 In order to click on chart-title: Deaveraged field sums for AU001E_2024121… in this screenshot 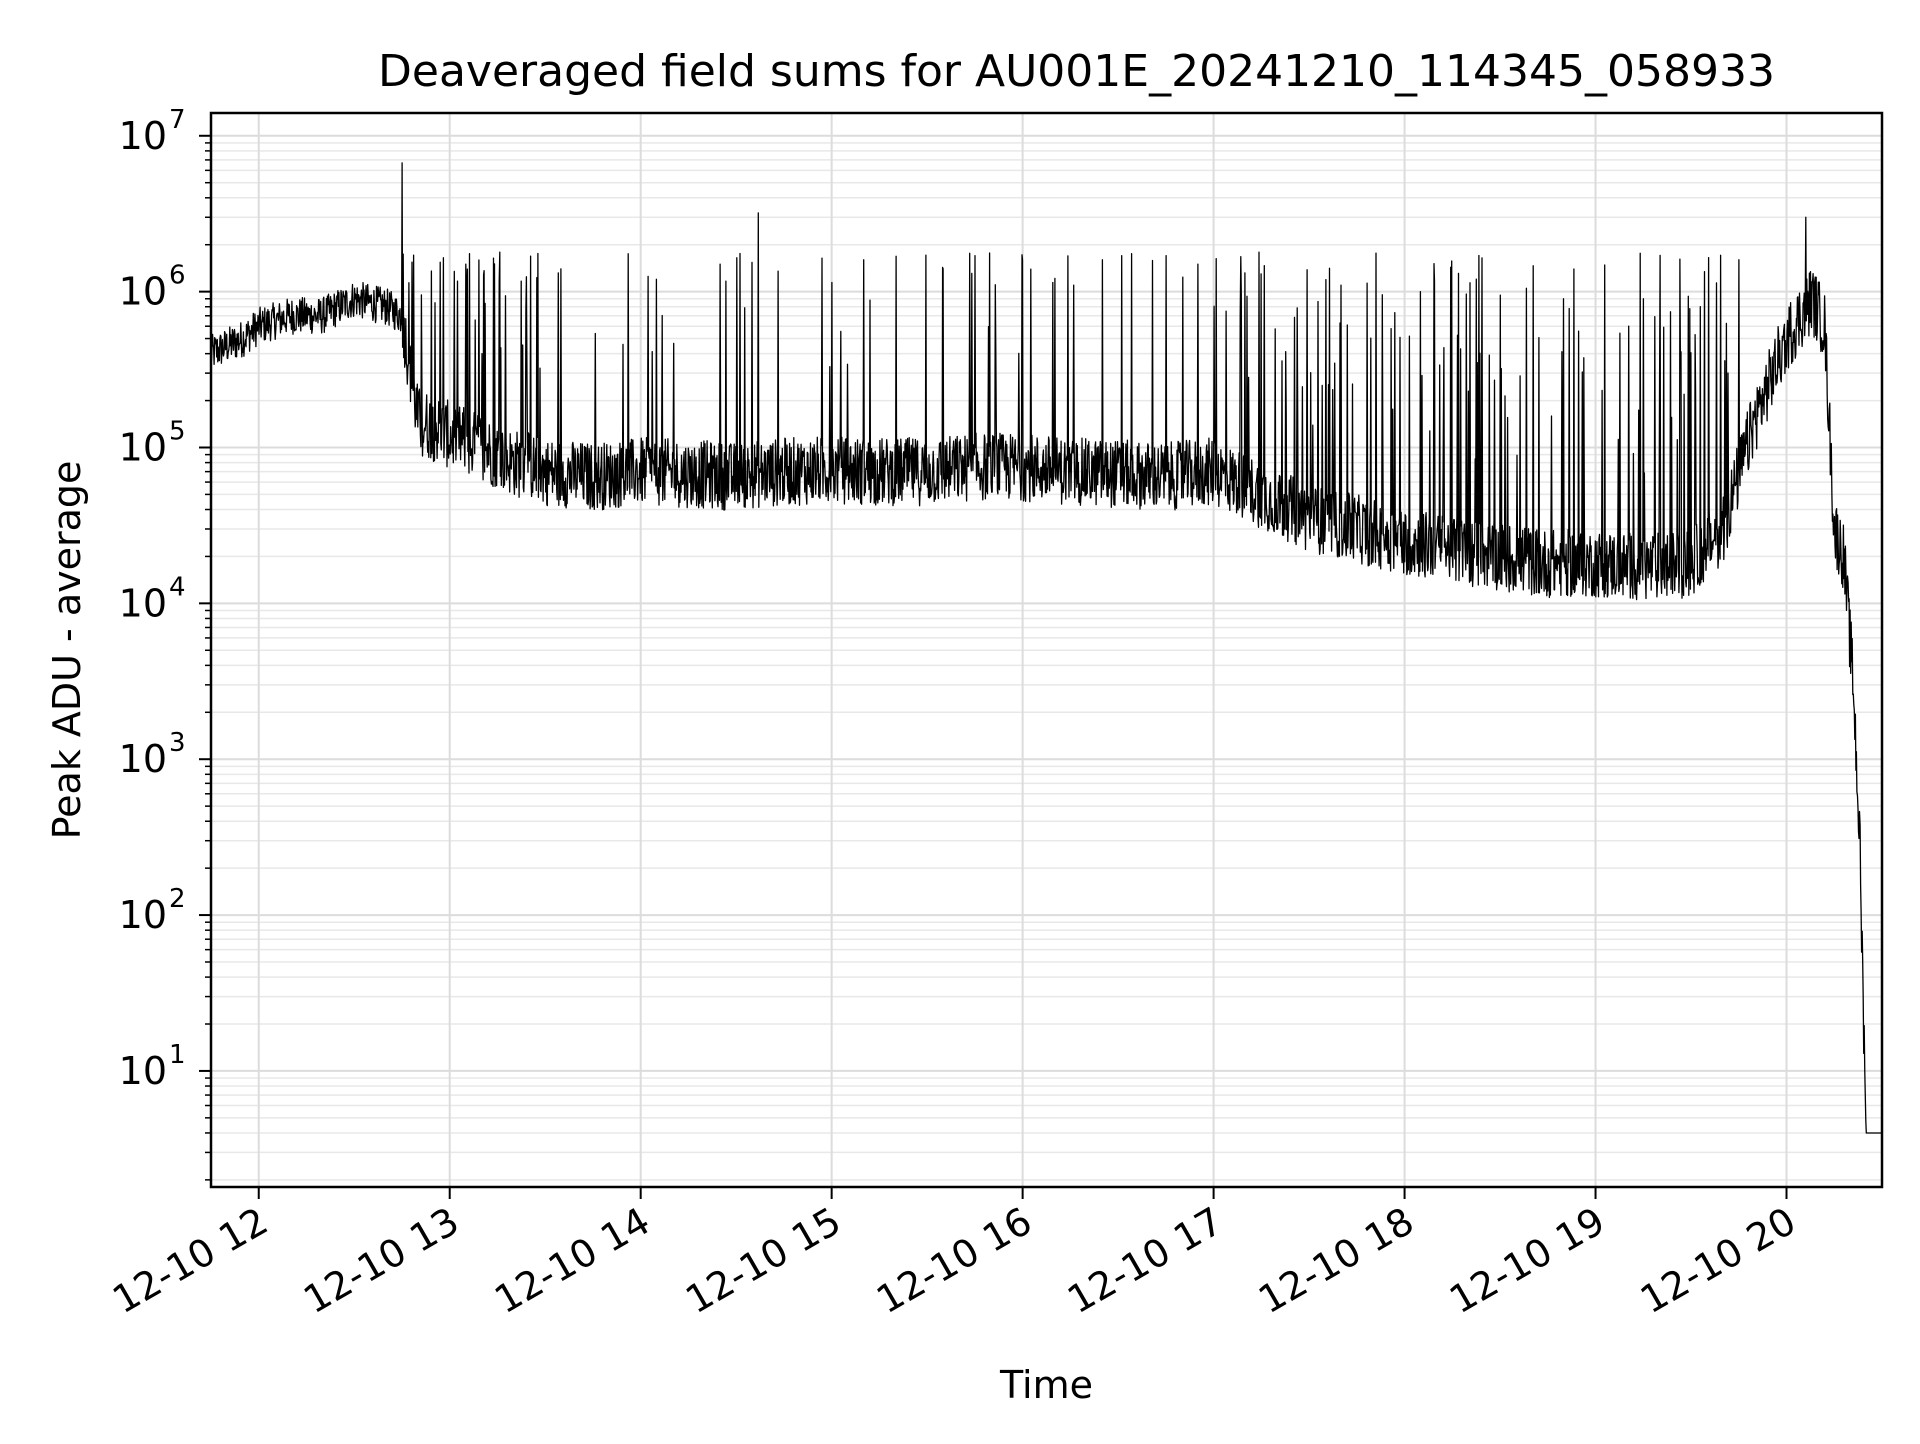, I will do `click(1076, 71)`.